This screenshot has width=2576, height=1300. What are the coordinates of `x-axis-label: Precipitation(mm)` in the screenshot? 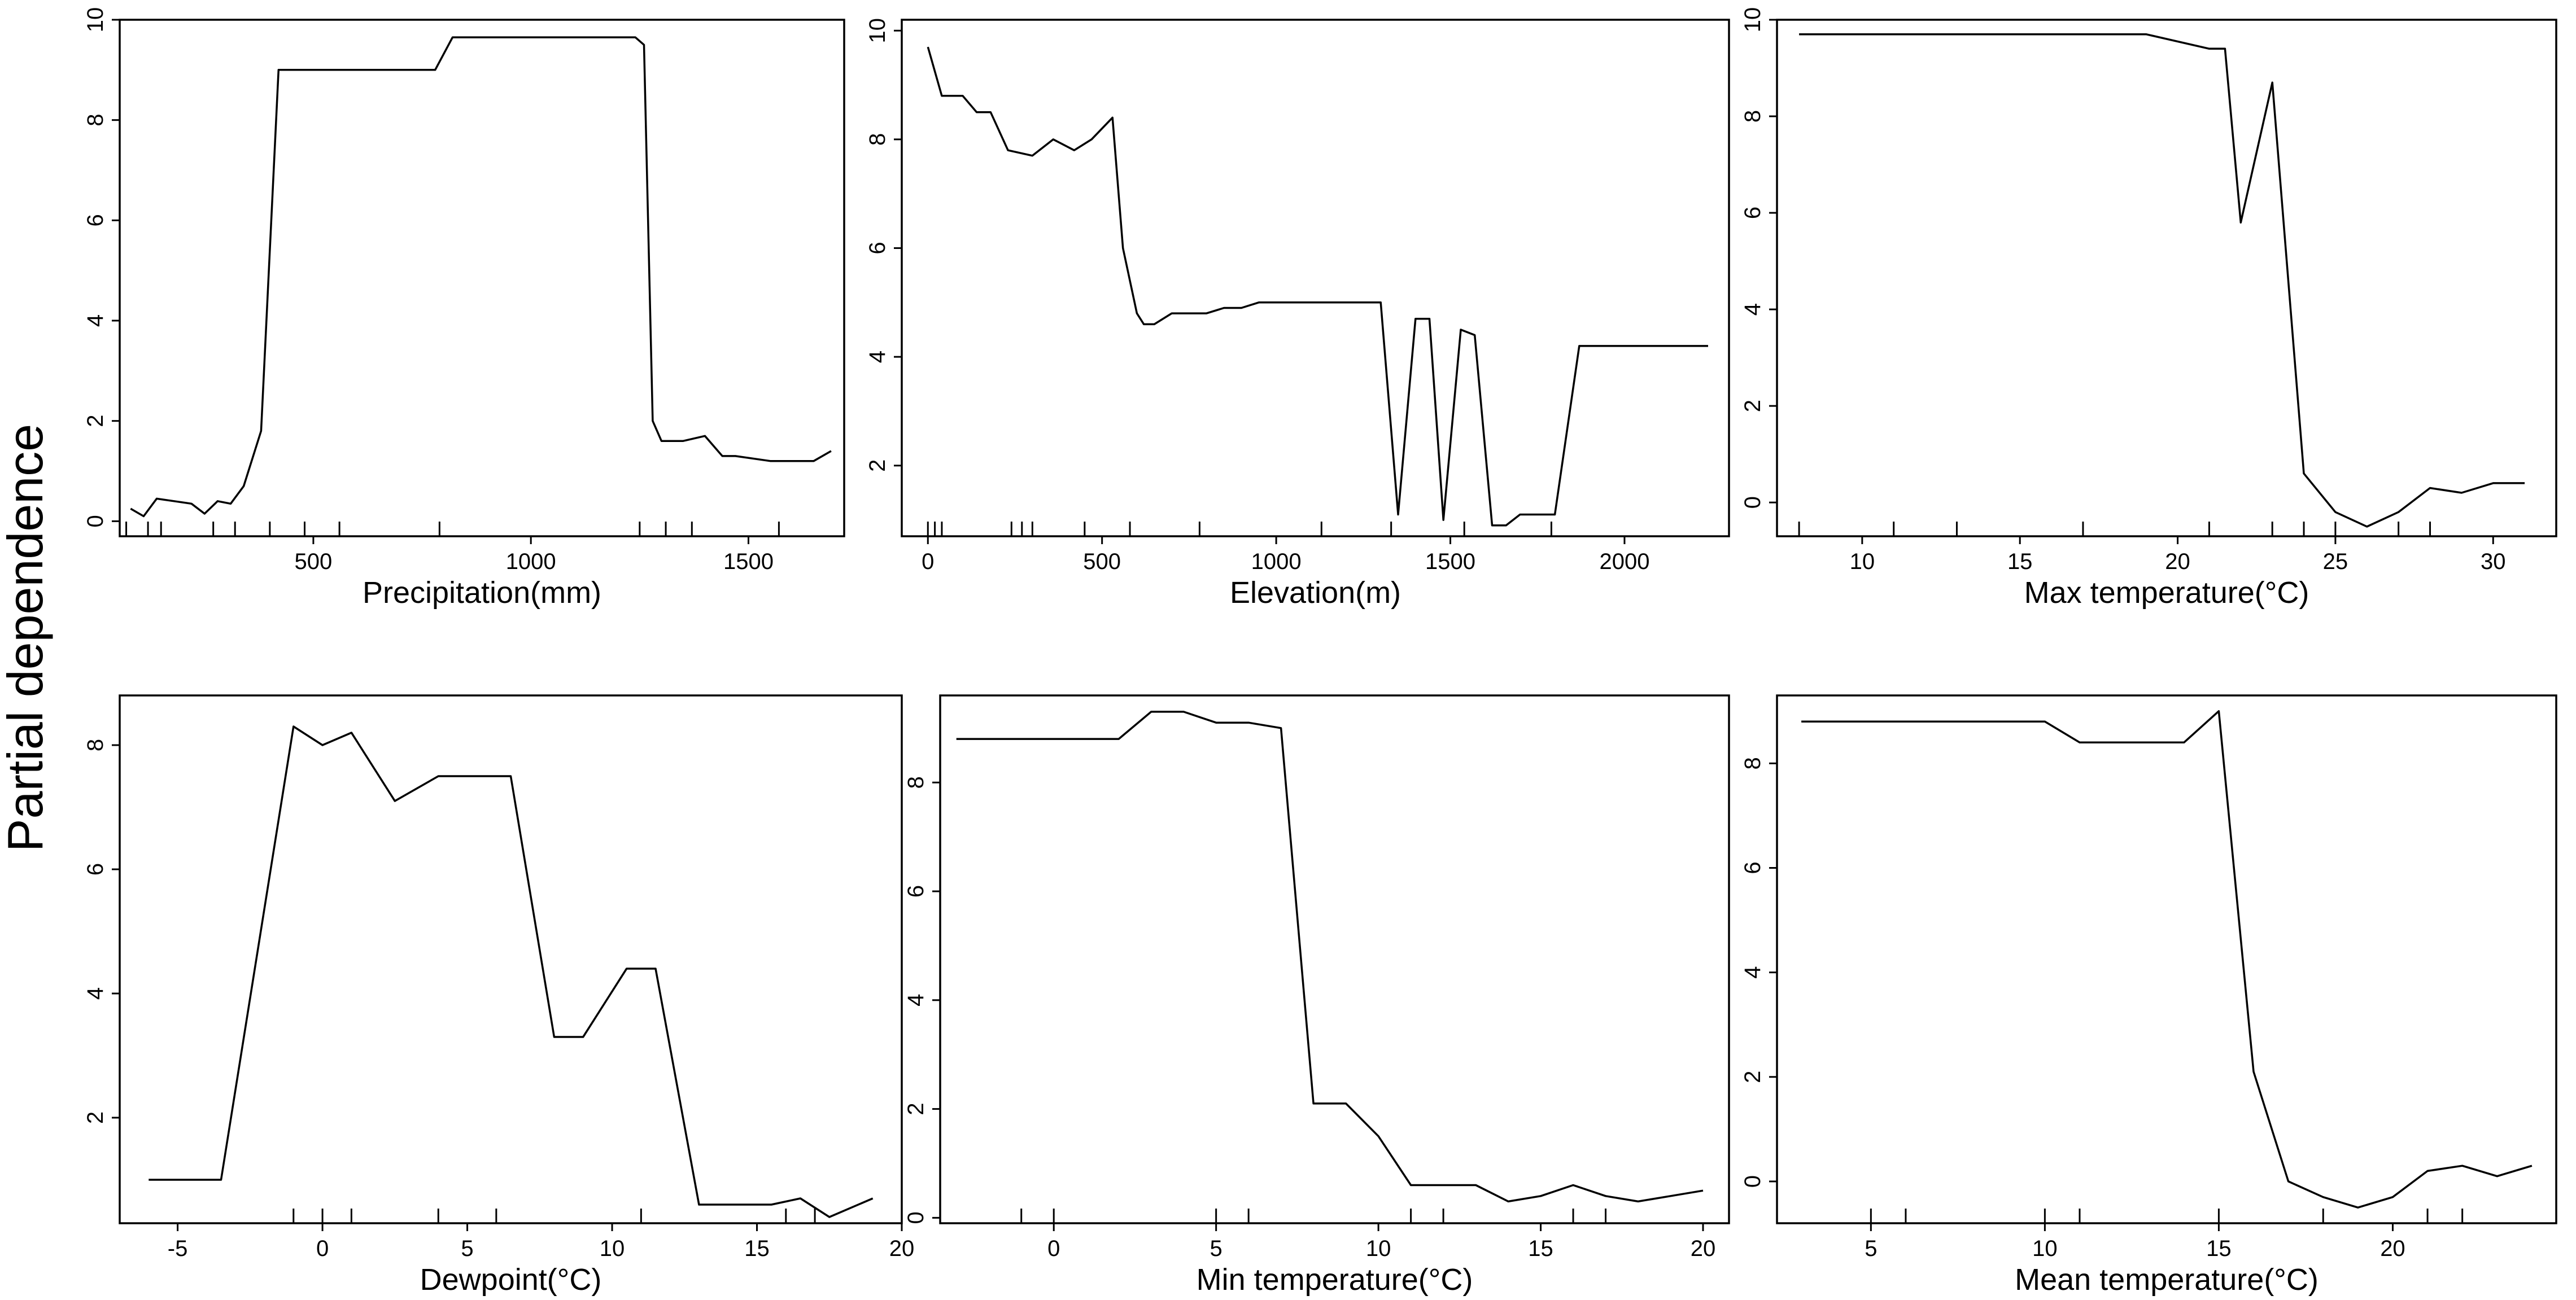 It's located at (482, 593).